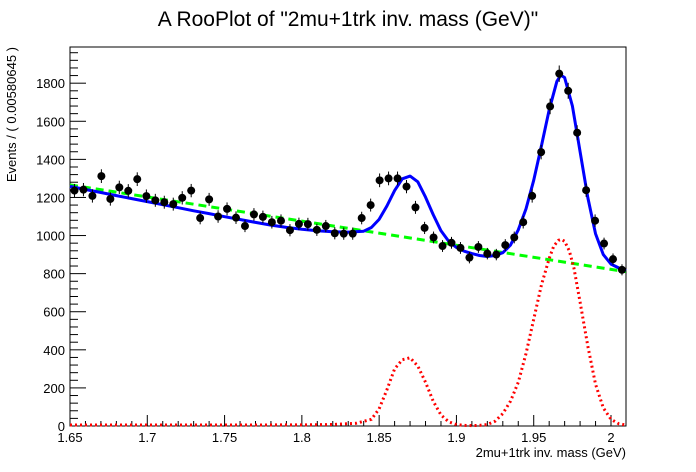 The width and height of the screenshot is (696, 472). I want to click on y-axis-label: Events / ( 0.00580645 ), so click(11, 114).